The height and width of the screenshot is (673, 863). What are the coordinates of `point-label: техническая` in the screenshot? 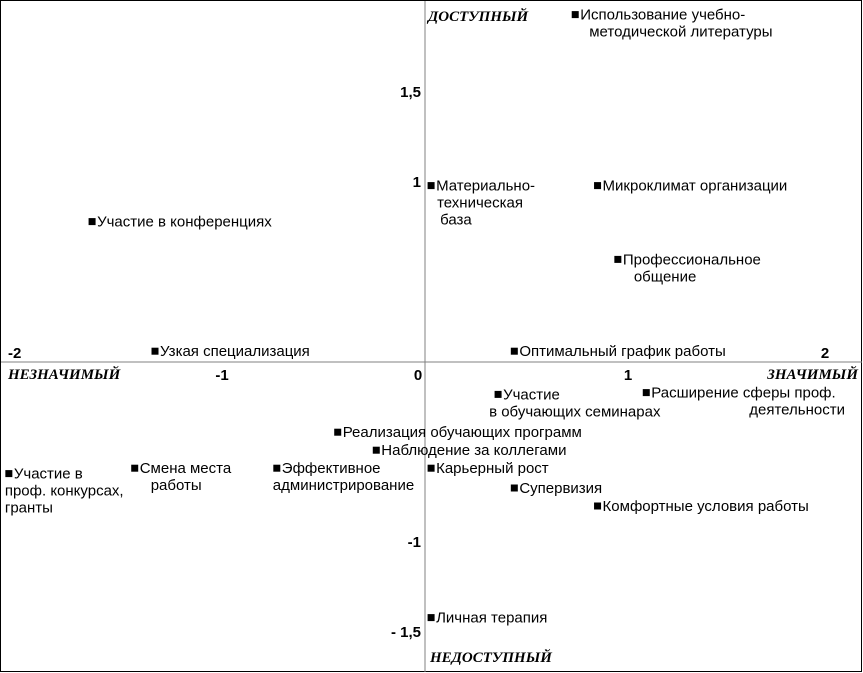 It's located at (480, 203).